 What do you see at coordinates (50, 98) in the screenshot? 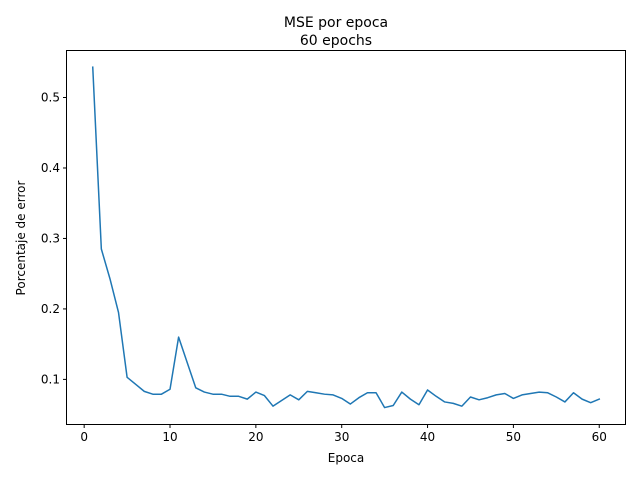
I see `y-tick-label: 0.5` at bounding box center [50, 98].